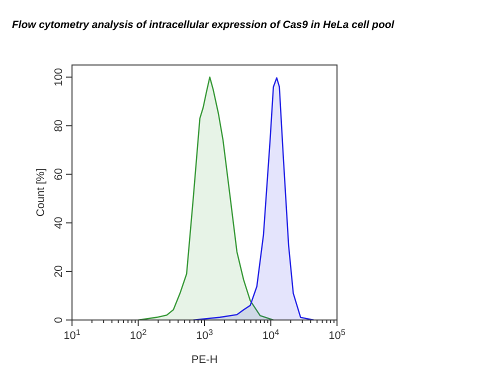  I want to click on y-axis-title: Count [%], so click(41, 192).